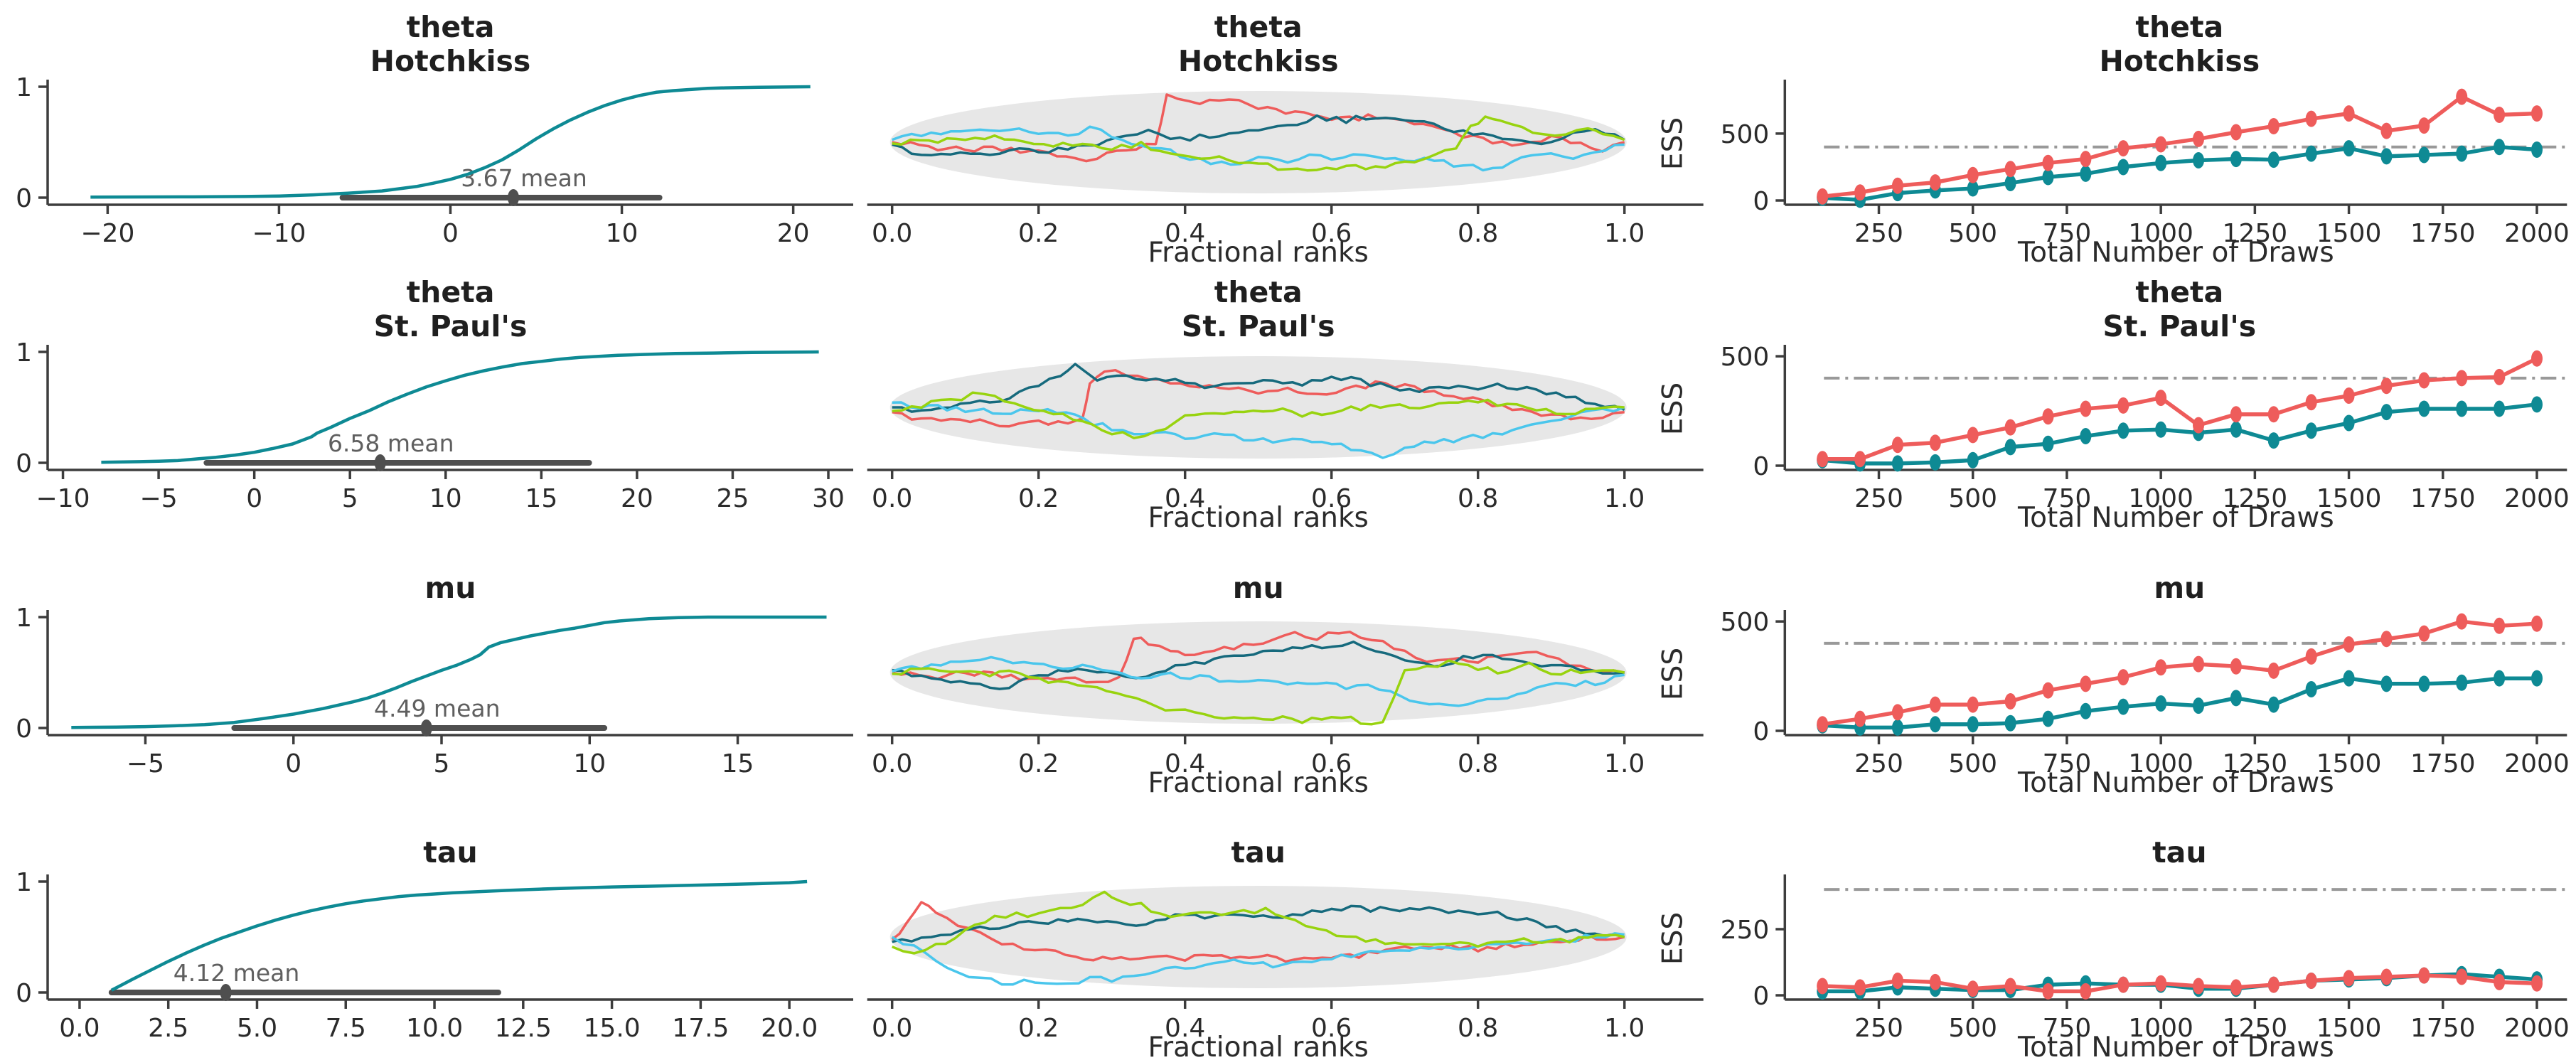 Image resolution: width=2576 pixels, height=1060 pixels. I want to click on x-tick-label: 1000, so click(2160, 234).